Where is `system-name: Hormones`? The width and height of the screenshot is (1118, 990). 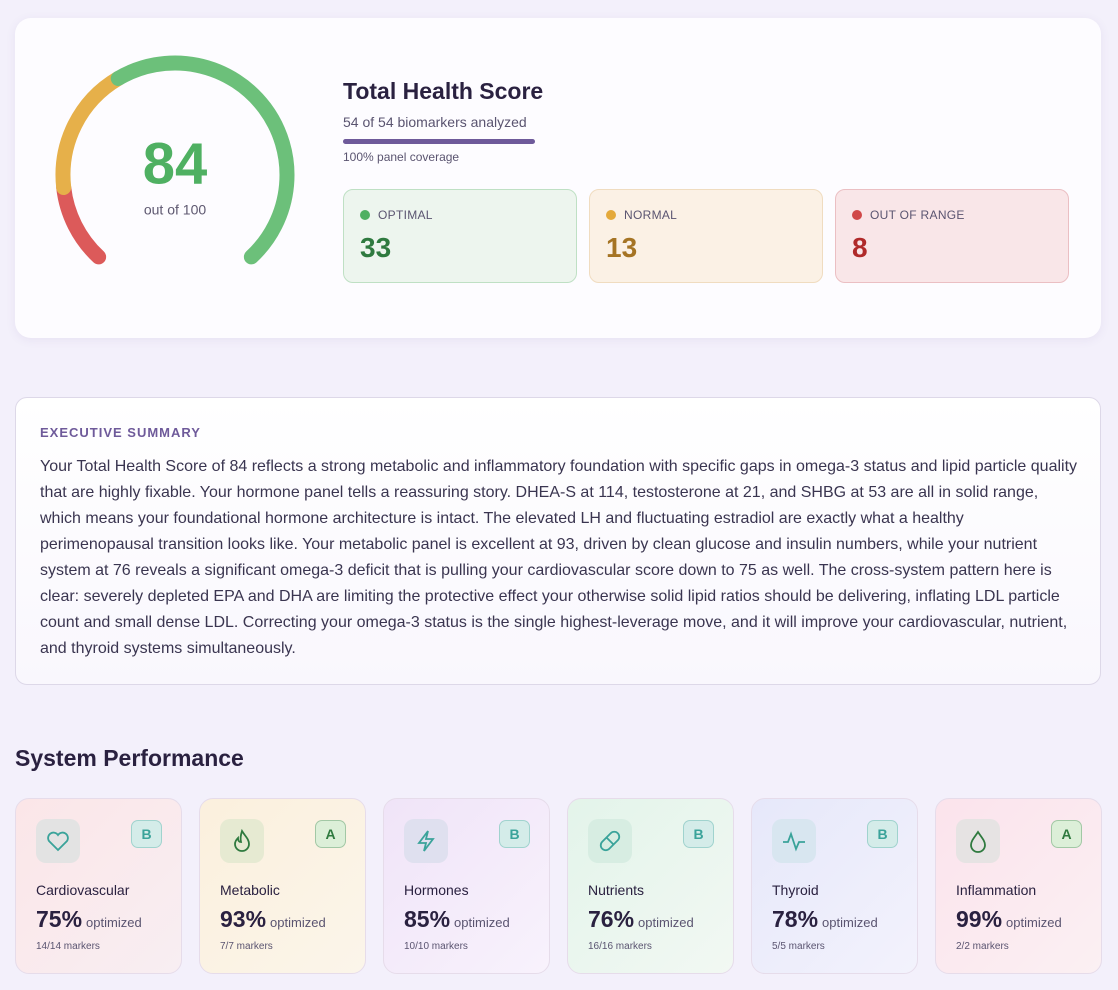
system-name: Hormones is located at coordinates (436, 890).